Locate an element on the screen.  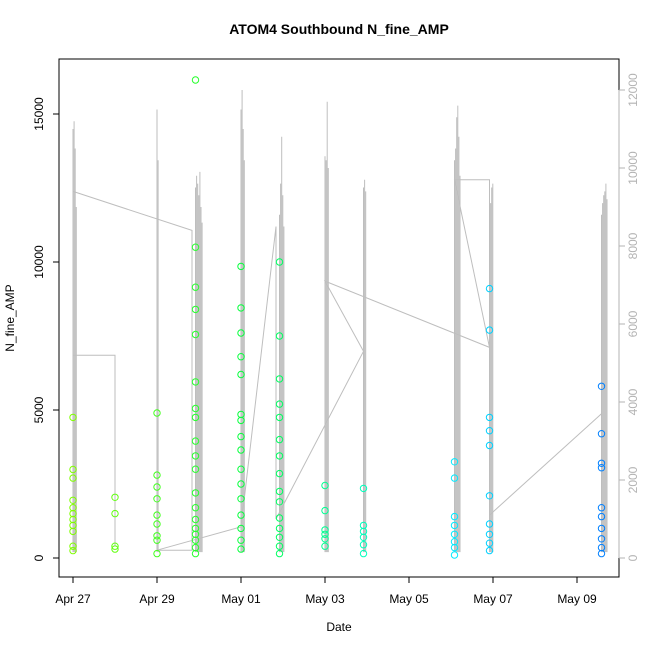
y2-tick-label: 10000 is located at coordinates (633, 168).